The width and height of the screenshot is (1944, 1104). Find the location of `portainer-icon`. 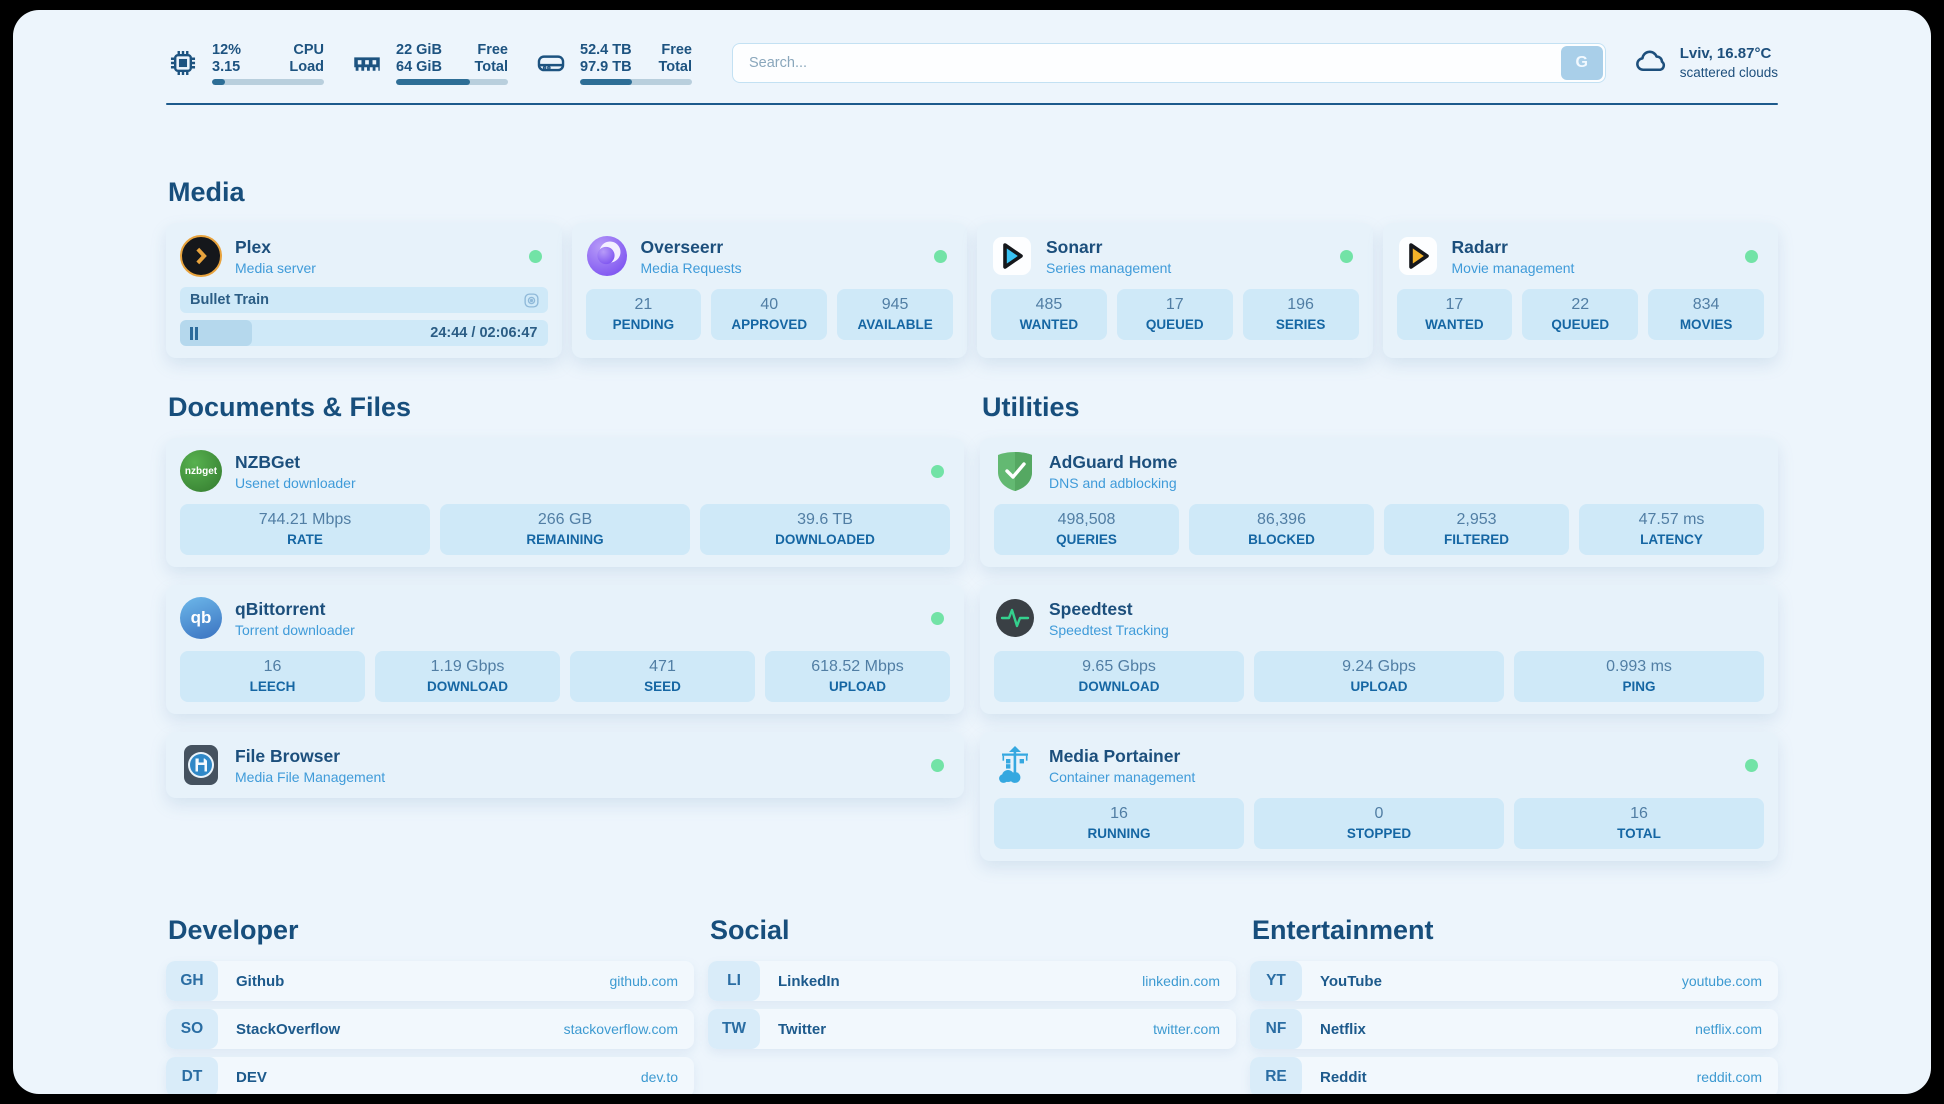

portainer-icon is located at coordinates (1015, 765).